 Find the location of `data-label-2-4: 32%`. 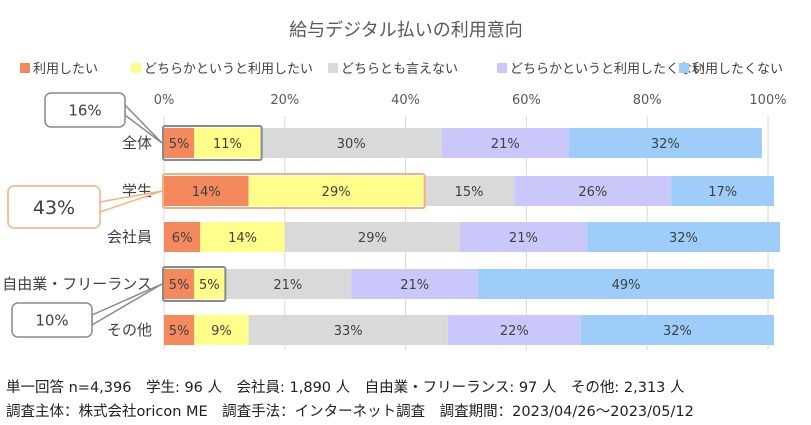

data-label-2-4: 32% is located at coordinates (683, 238).